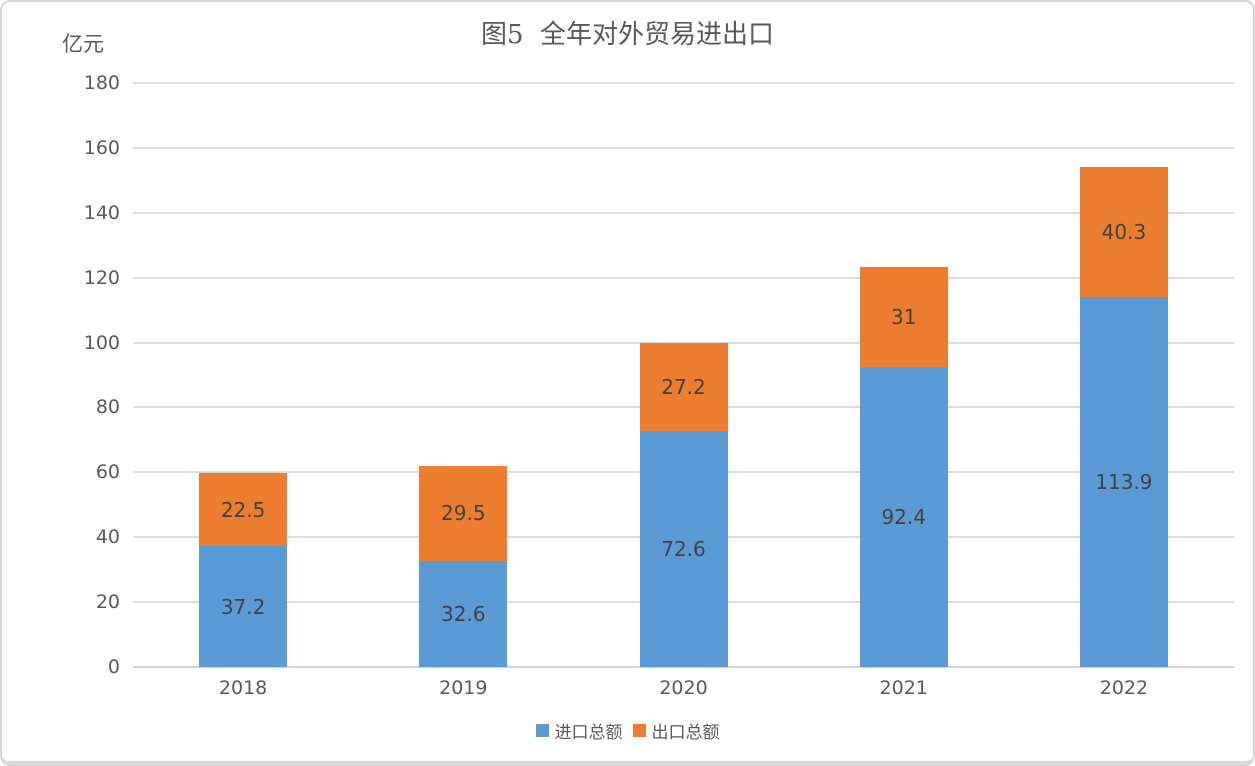 Image resolution: width=1255 pixels, height=766 pixels. Describe the element at coordinates (588, 733) in the screenshot. I see `legend-label: 进口总额` at that location.